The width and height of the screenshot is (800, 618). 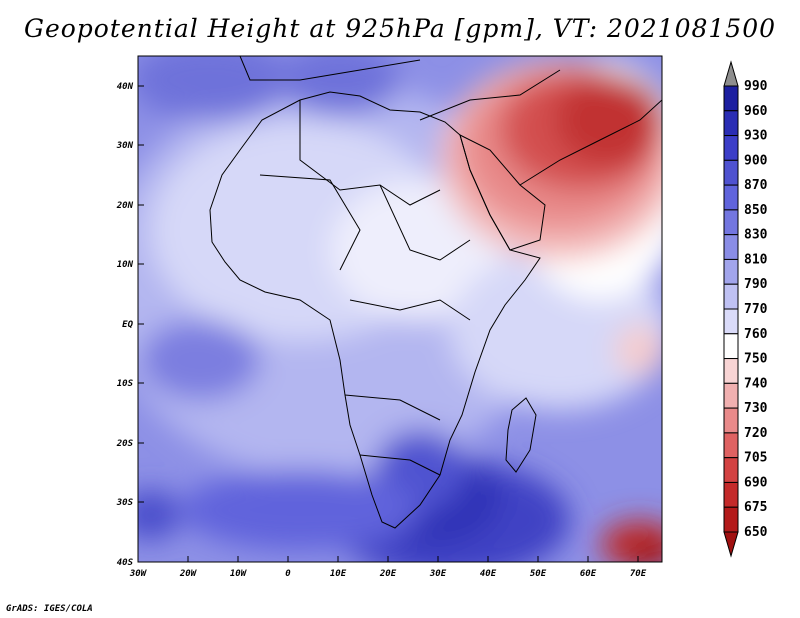 What do you see at coordinates (125, 444) in the screenshot?
I see `lat-tick-label: 20S` at bounding box center [125, 444].